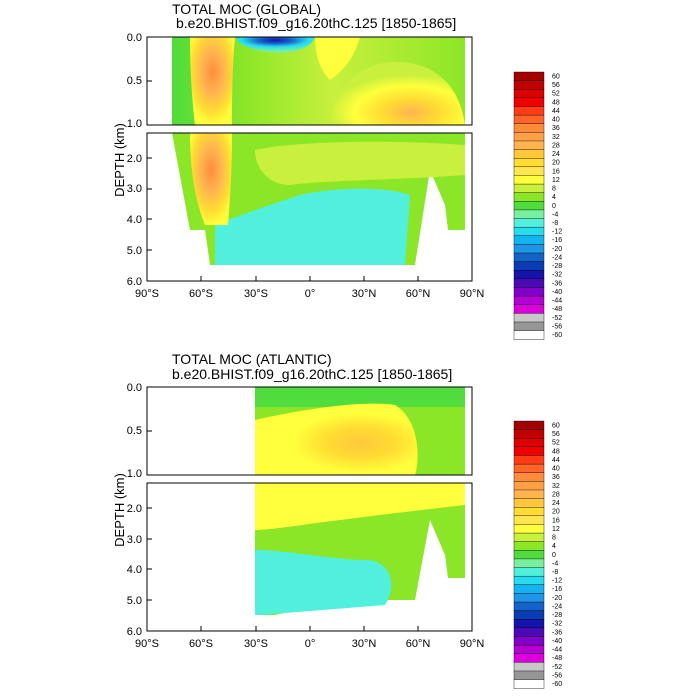 The height and width of the screenshot is (700, 700). I want to click on x-tick-label: 30°N, so click(364, 294).